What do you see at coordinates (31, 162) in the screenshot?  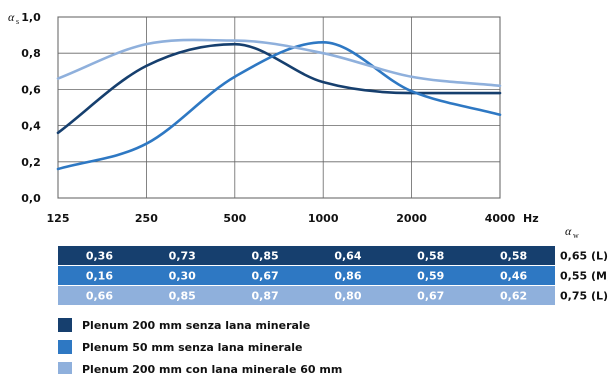 I see `y-tick-label: 0,2` at bounding box center [31, 162].